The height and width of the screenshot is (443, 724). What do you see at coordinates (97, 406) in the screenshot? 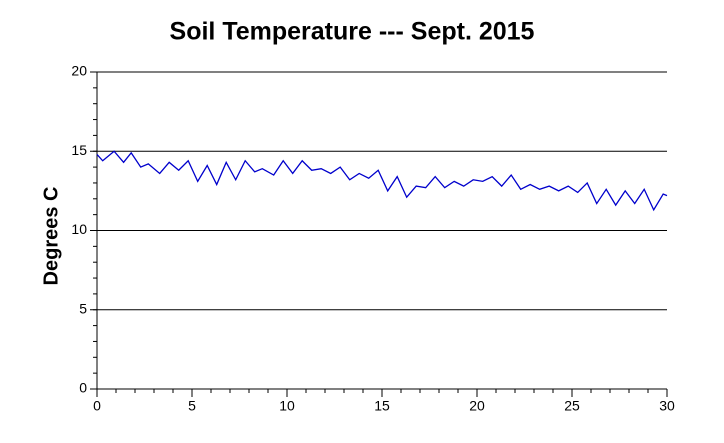
I see `x-tick-label: 0` at bounding box center [97, 406].